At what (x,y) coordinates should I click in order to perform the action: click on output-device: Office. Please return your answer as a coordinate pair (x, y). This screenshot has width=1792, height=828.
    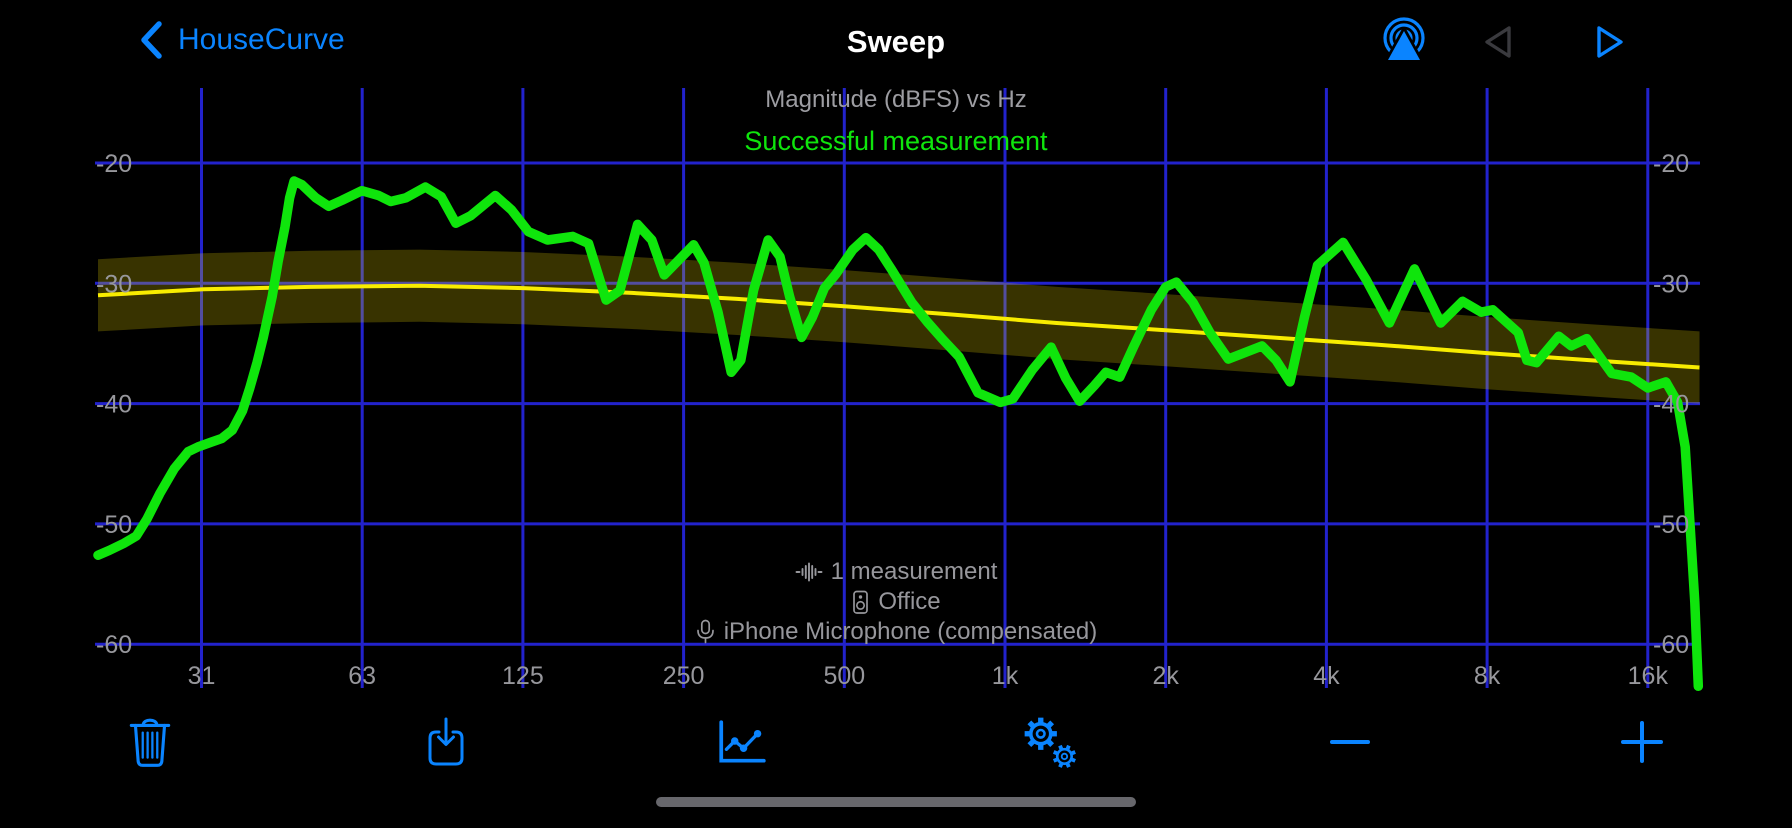
    Looking at the image, I should click on (909, 601).